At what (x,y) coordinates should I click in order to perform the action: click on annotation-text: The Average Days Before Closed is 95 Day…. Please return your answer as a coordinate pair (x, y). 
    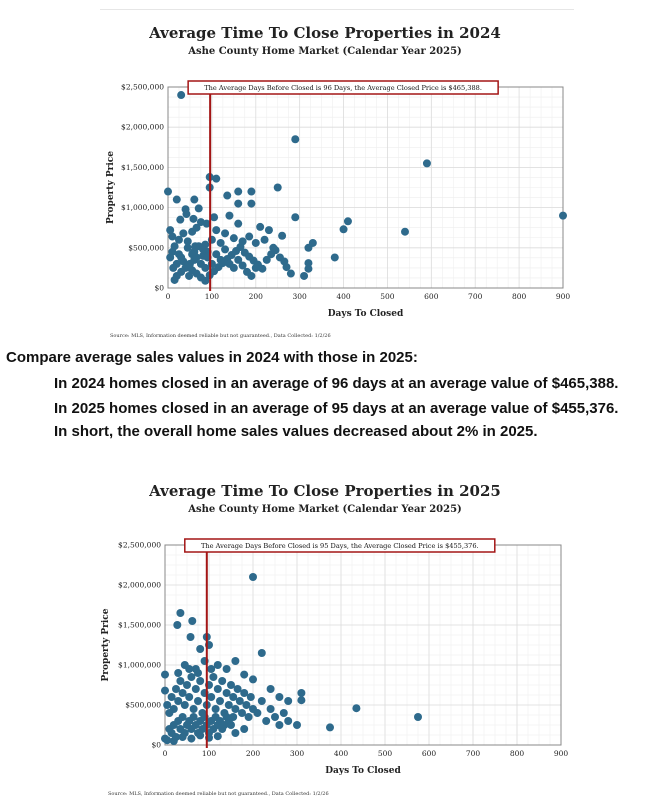
    Looking at the image, I should click on (340, 546).